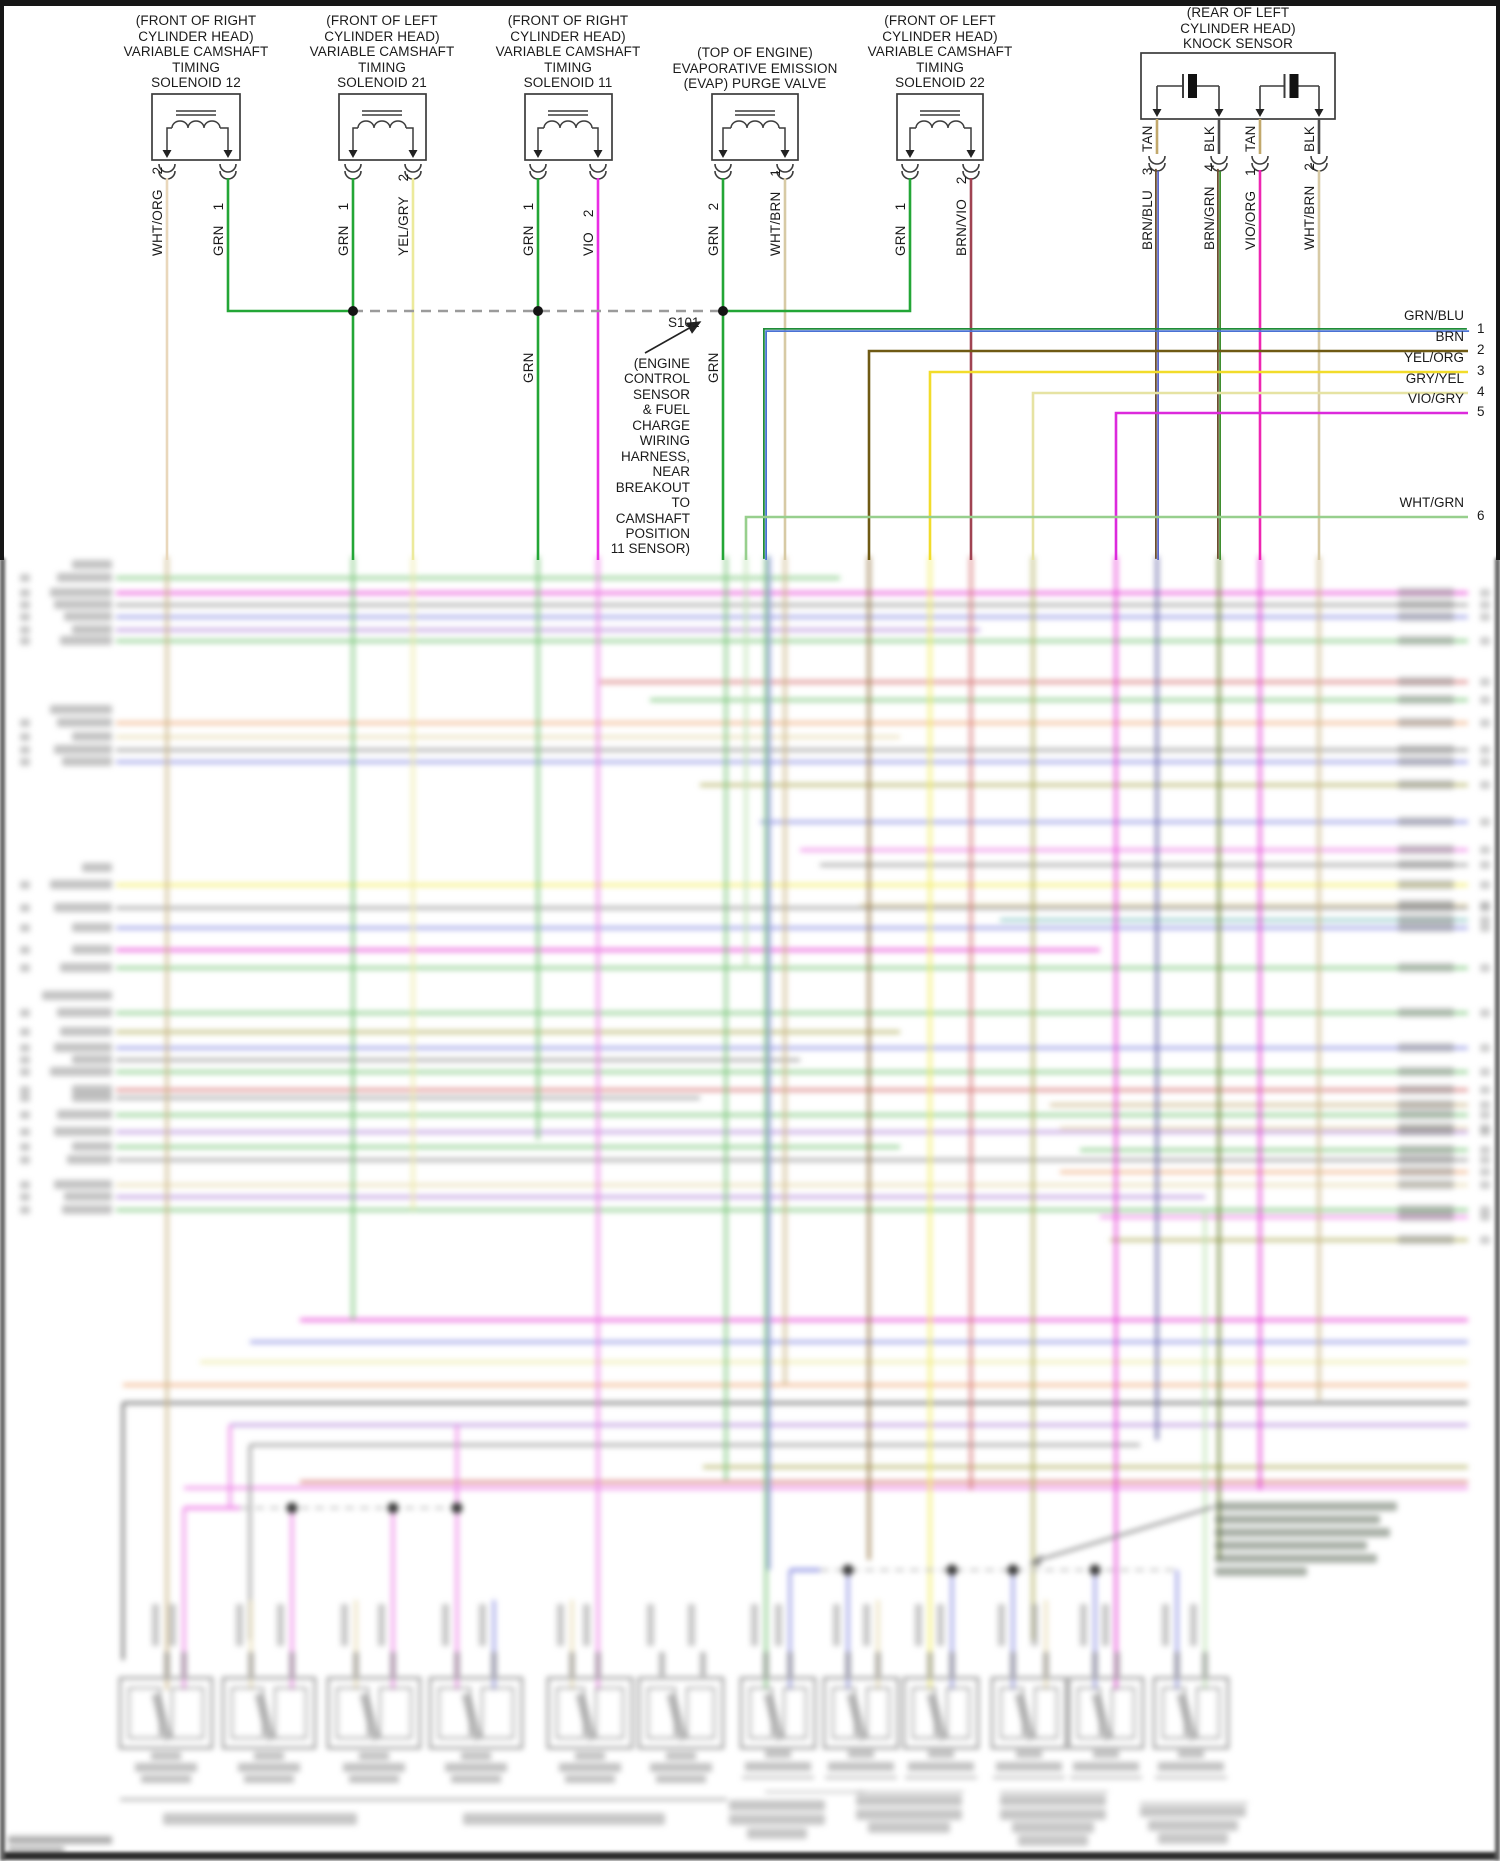 The image size is (1500, 1861). I want to click on title-line: KNOCK SENSOR, so click(1238, 43).